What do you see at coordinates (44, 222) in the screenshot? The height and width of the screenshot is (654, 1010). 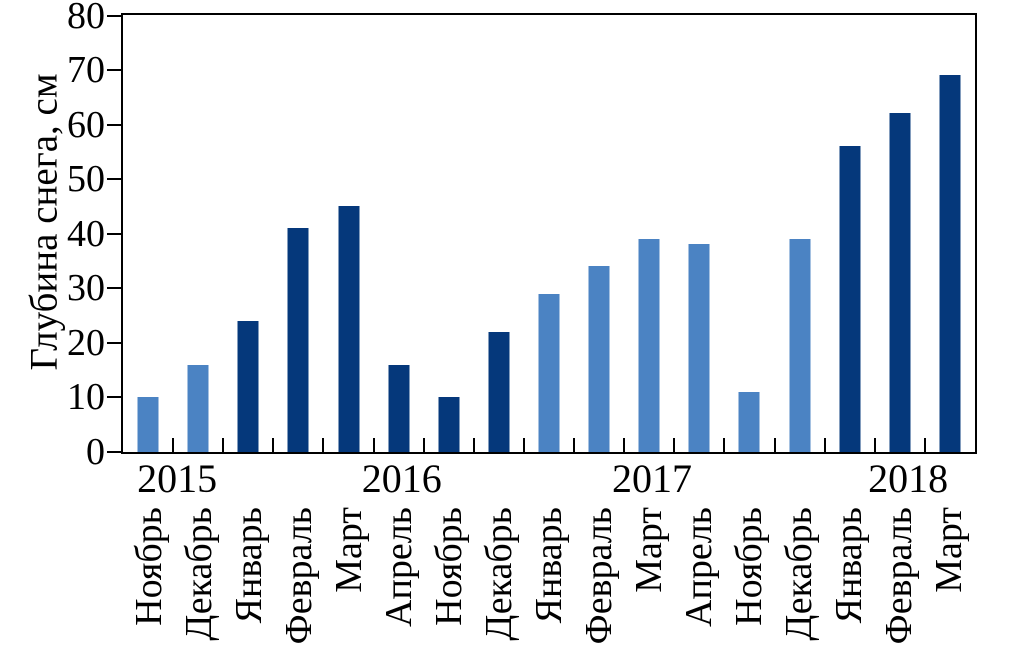 I see `y-axis-title: Глубина снега, см` at bounding box center [44, 222].